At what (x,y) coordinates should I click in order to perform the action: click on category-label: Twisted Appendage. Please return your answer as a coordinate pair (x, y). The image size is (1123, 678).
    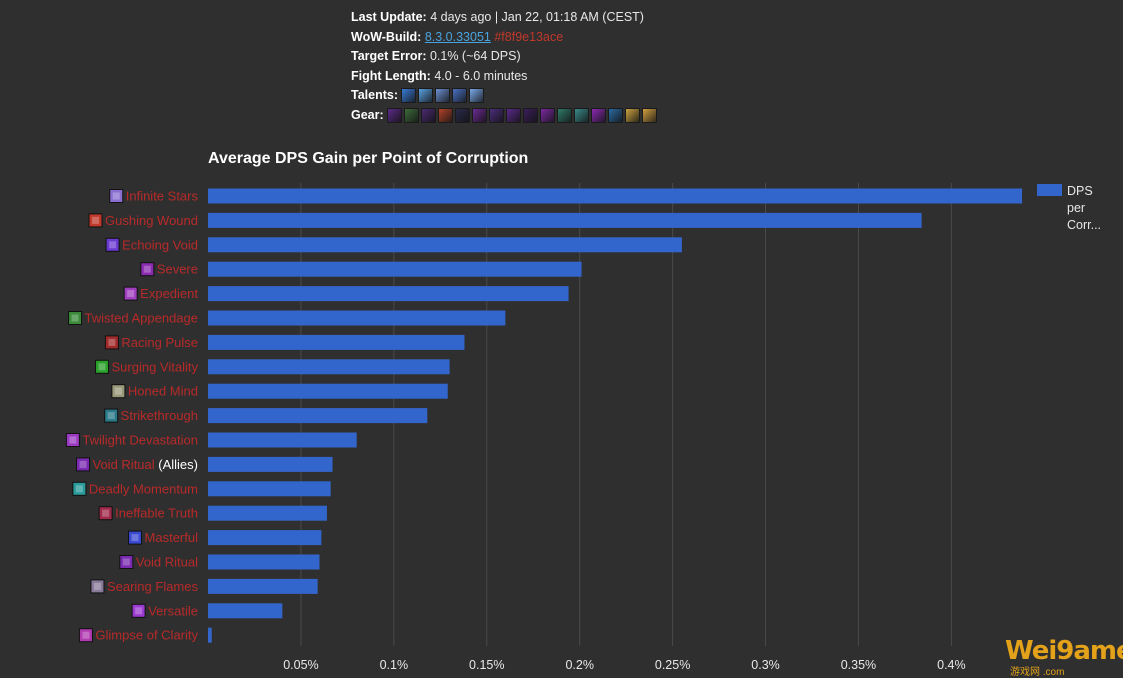
    Looking at the image, I should click on (141, 318).